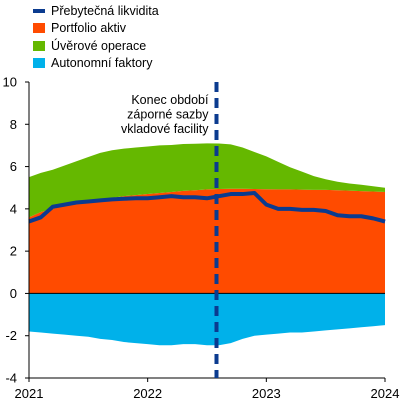  I want to click on x-tick-label: 2024, so click(385, 393).